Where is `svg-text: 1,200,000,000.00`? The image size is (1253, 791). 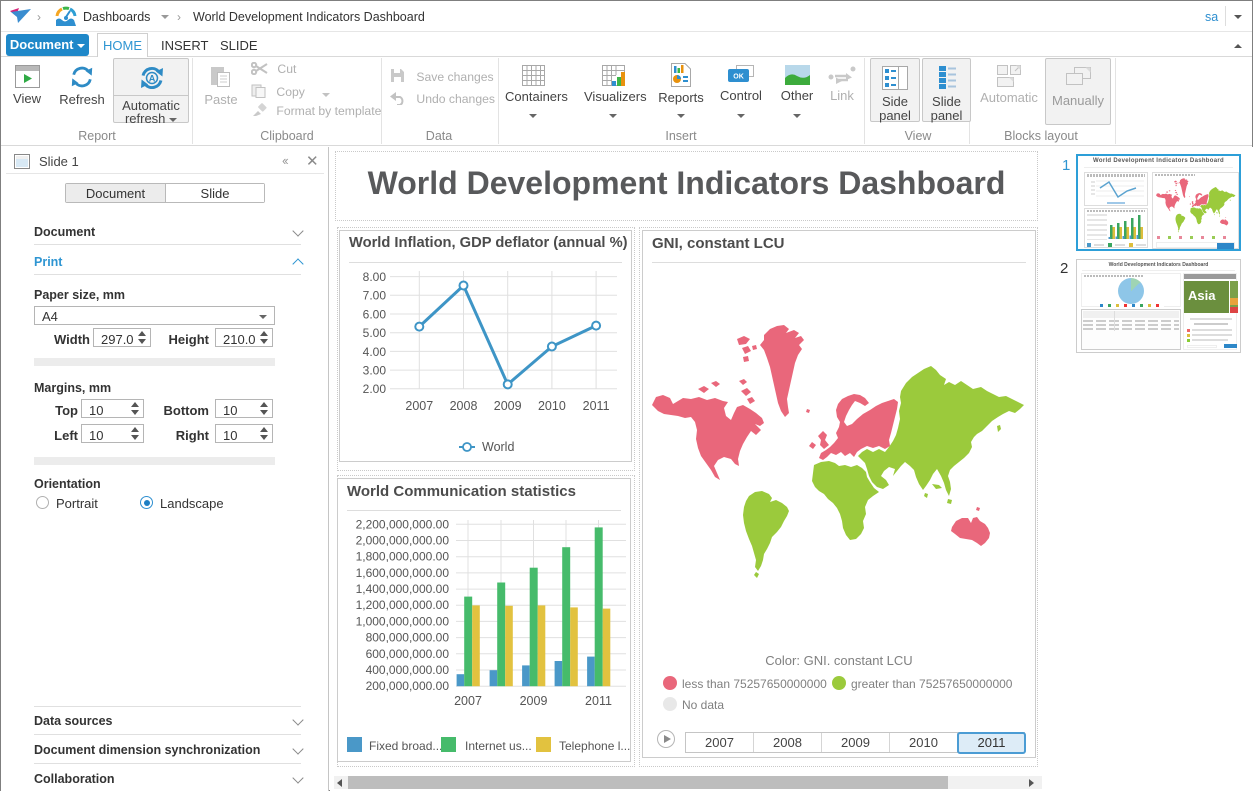
svg-text: 1,200,000,000.00 is located at coordinates (403, 605).